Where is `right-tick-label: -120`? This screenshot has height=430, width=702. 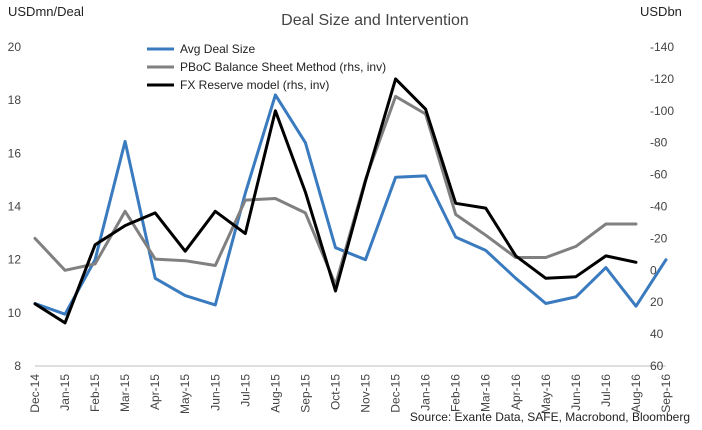
right-tick-label: -120 is located at coordinates (662, 79).